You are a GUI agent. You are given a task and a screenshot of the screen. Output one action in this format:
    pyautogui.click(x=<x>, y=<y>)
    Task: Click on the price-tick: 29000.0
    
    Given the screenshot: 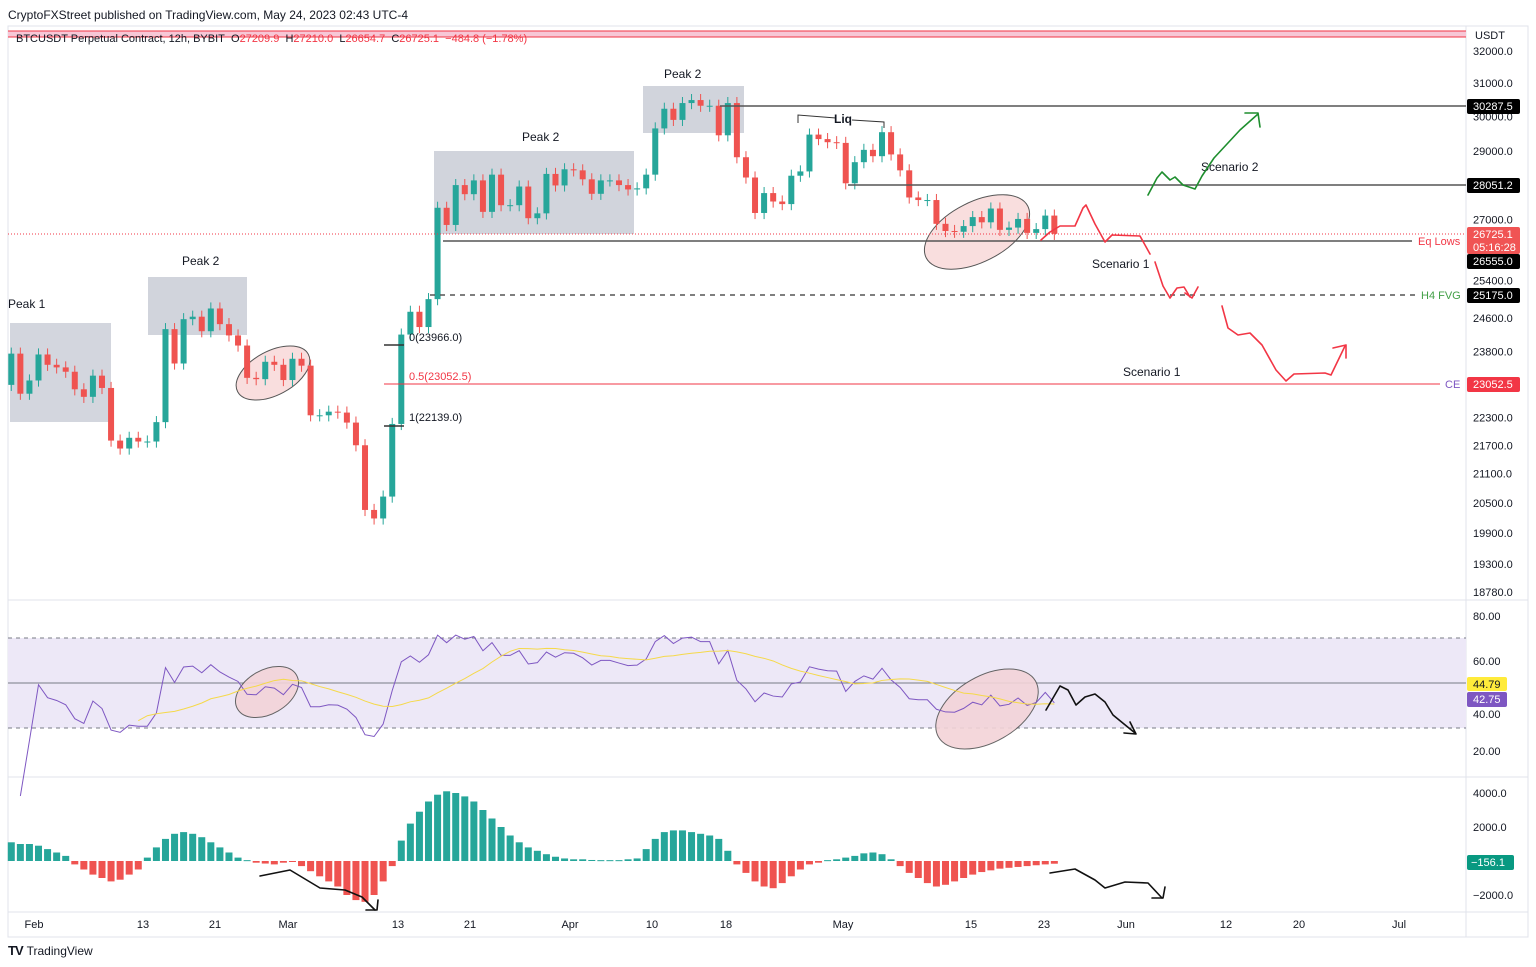 What is the action you would take?
    pyautogui.click(x=1493, y=152)
    